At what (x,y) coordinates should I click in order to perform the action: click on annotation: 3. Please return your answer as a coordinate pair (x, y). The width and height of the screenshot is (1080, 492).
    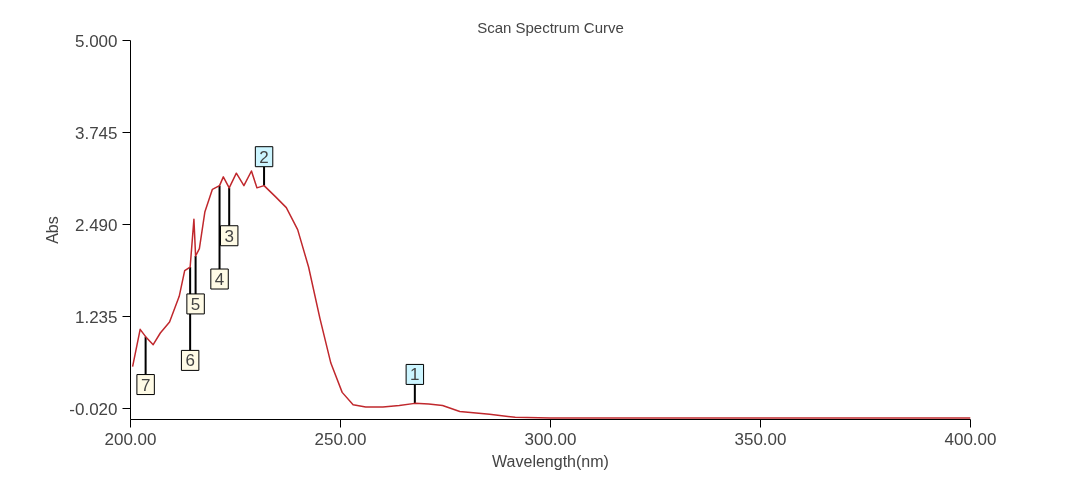
    Looking at the image, I should click on (229, 236).